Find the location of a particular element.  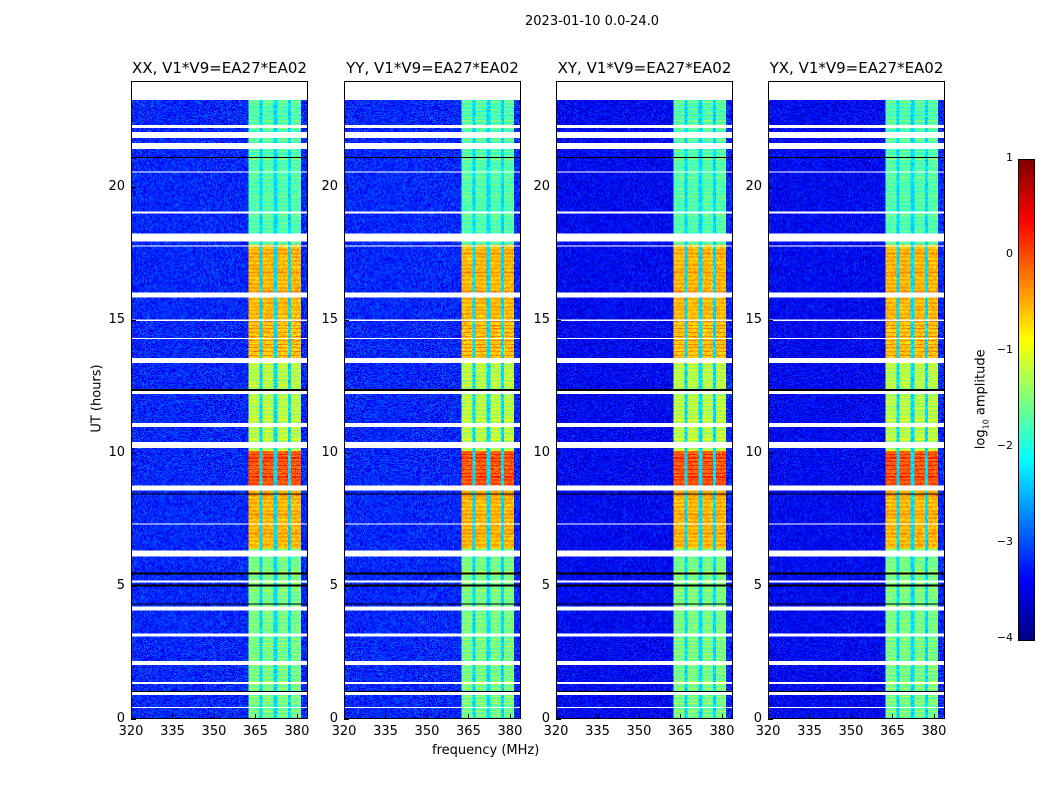

panel-title: YX, V1*V9=EA27*EA02 is located at coordinates (856, 68).